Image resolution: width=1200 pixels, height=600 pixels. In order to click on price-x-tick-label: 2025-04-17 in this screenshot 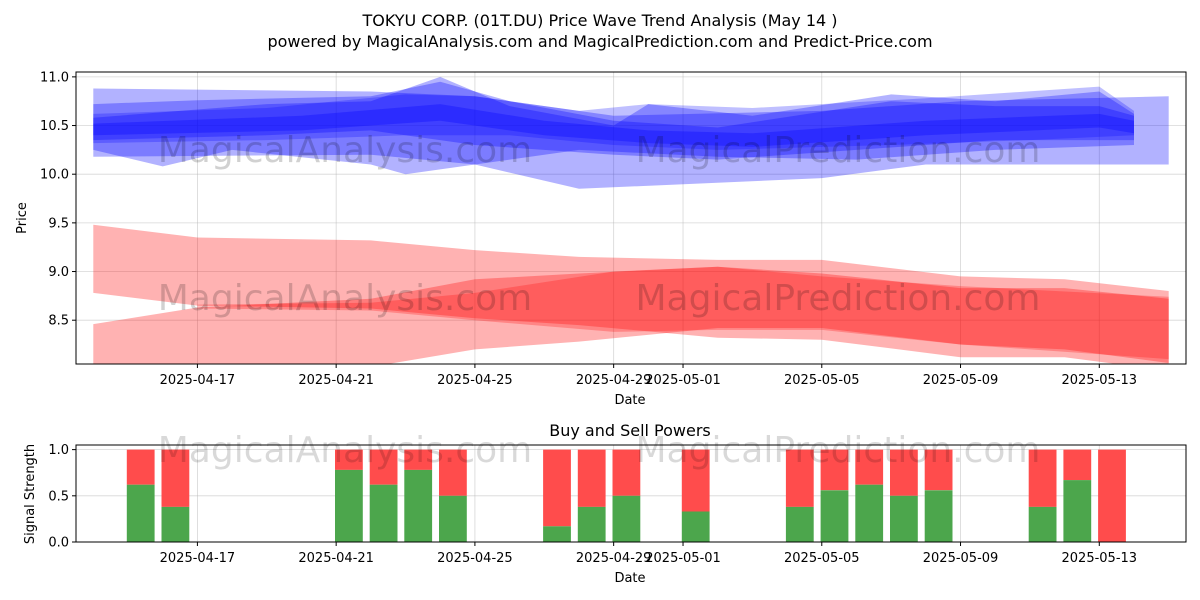, I will do `click(198, 380)`.